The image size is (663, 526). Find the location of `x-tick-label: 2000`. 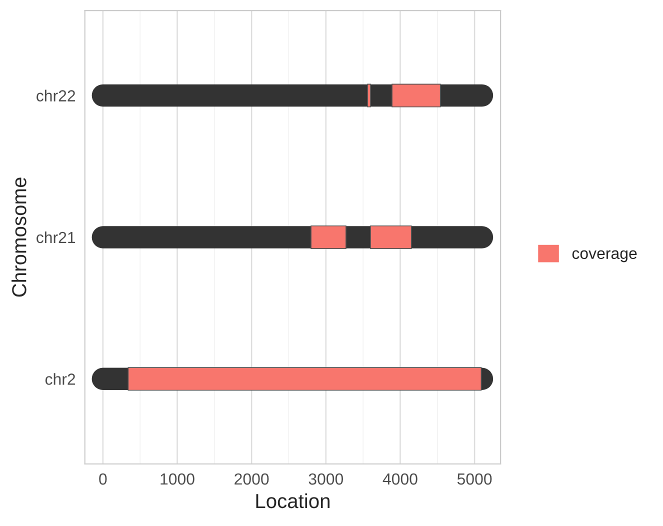

x-tick-label: 2000 is located at coordinates (251, 479).